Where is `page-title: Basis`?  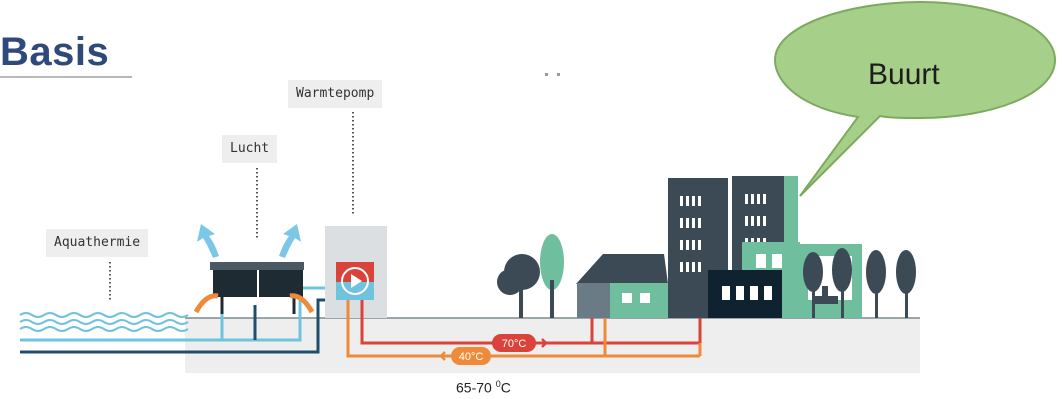
page-title: Basis is located at coordinates (55, 52).